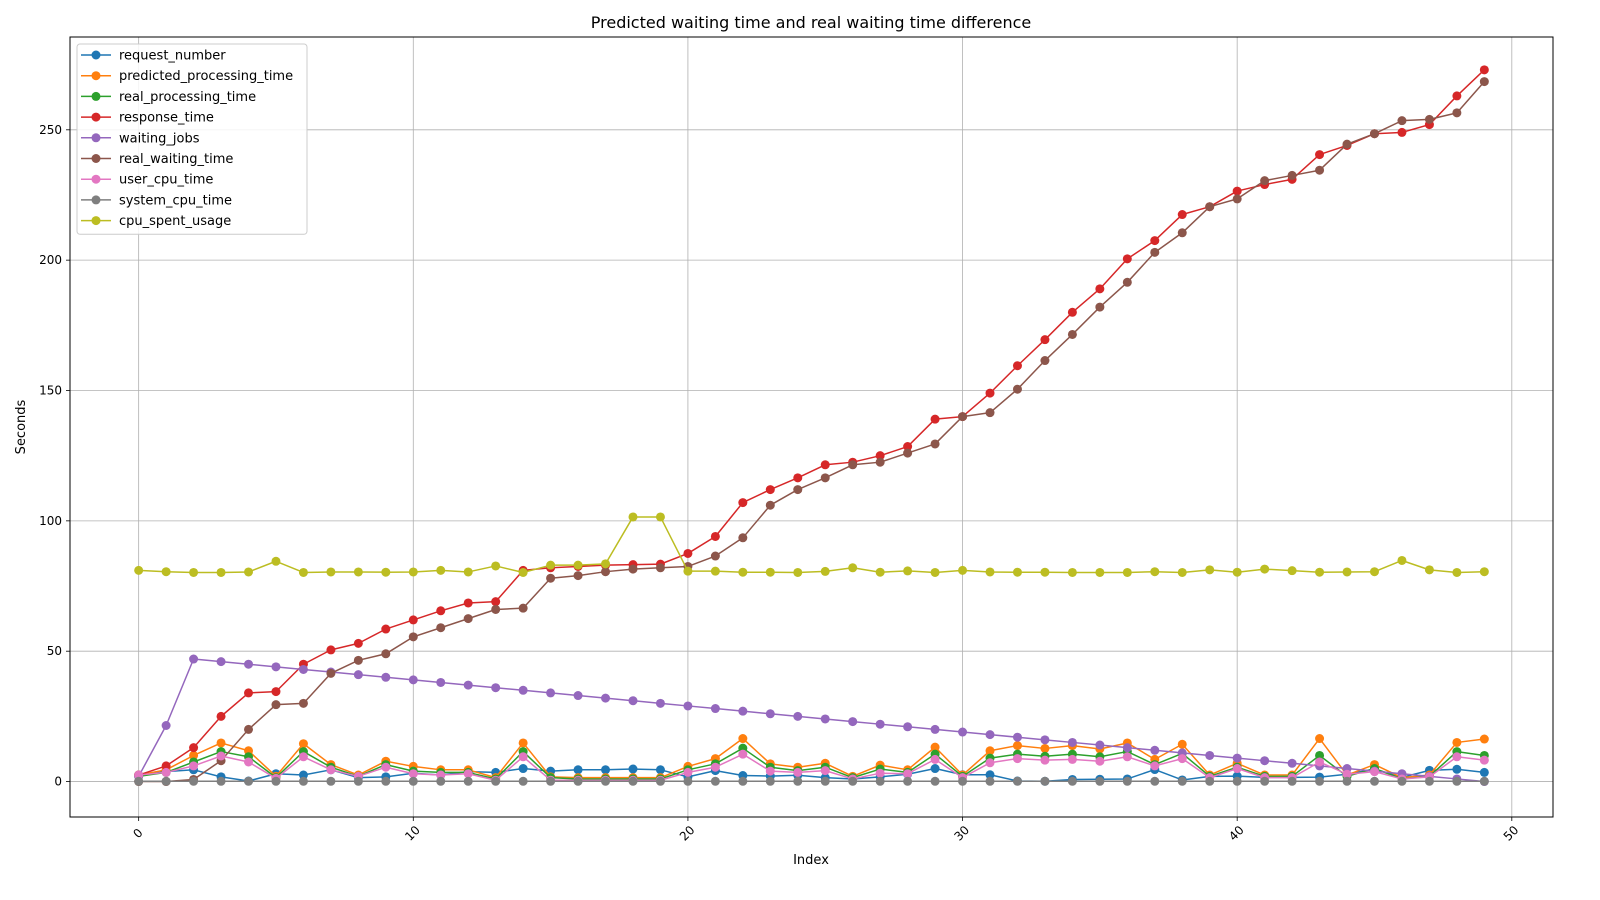  Describe the element at coordinates (172, 56) in the screenshot. I see `legend-label: request_number` at that location.